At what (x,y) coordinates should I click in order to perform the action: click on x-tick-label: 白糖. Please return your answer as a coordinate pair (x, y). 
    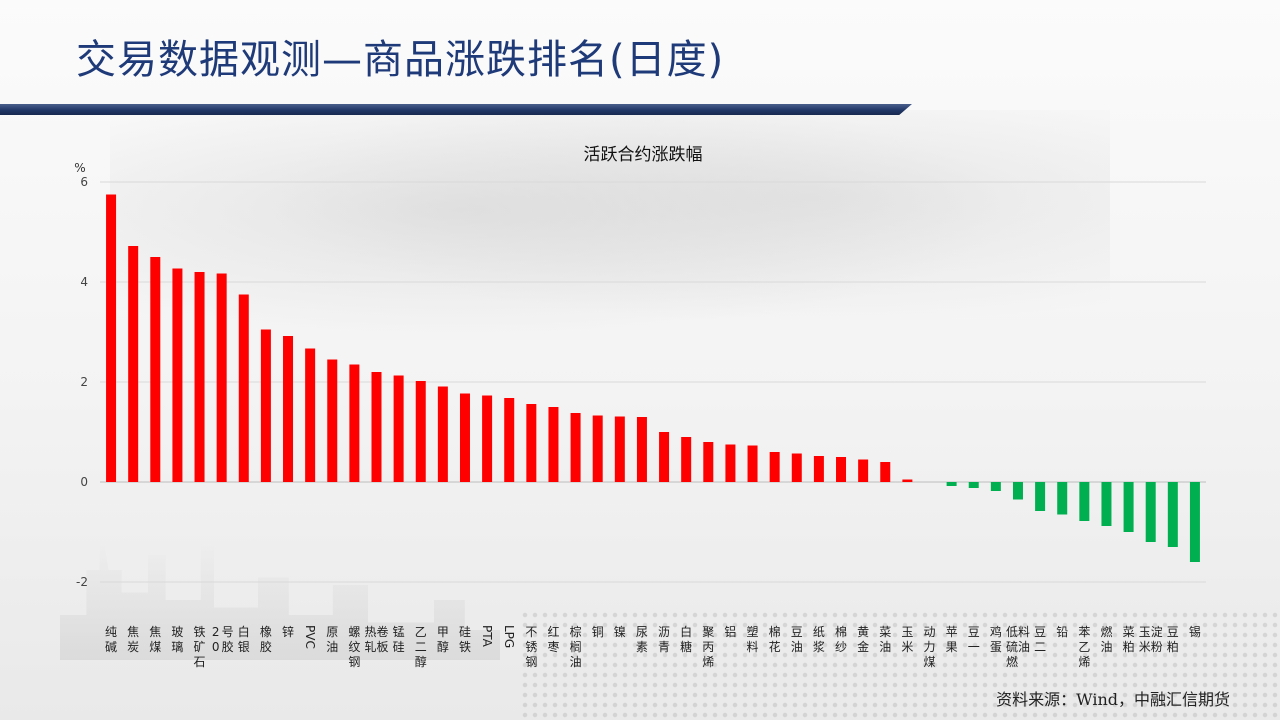
    Looking at the image, I should click on (686, 639).